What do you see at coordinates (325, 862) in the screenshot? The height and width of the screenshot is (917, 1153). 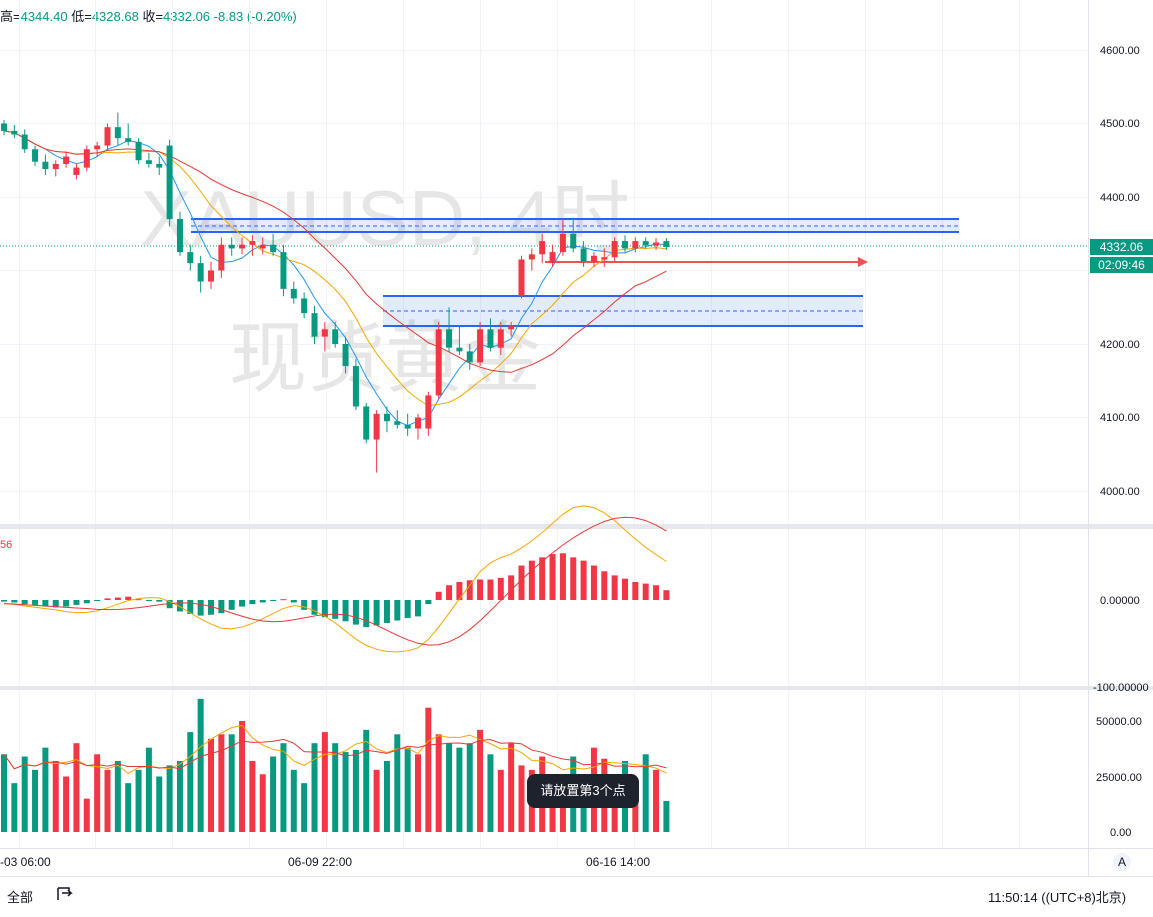 I see `time-axis: -03 06:00 06-09 22:00 06-16 14:00` at bounding box center [325, 862].